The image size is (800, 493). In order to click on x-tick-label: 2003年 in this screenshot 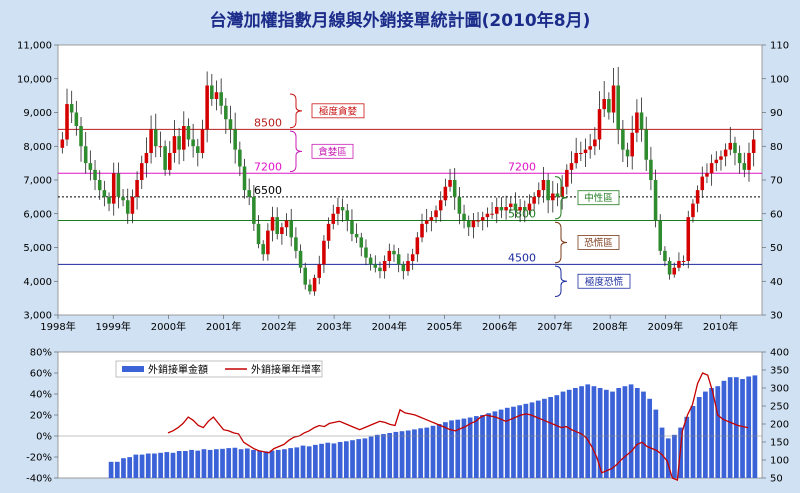, I will do `click(333, 326)`.